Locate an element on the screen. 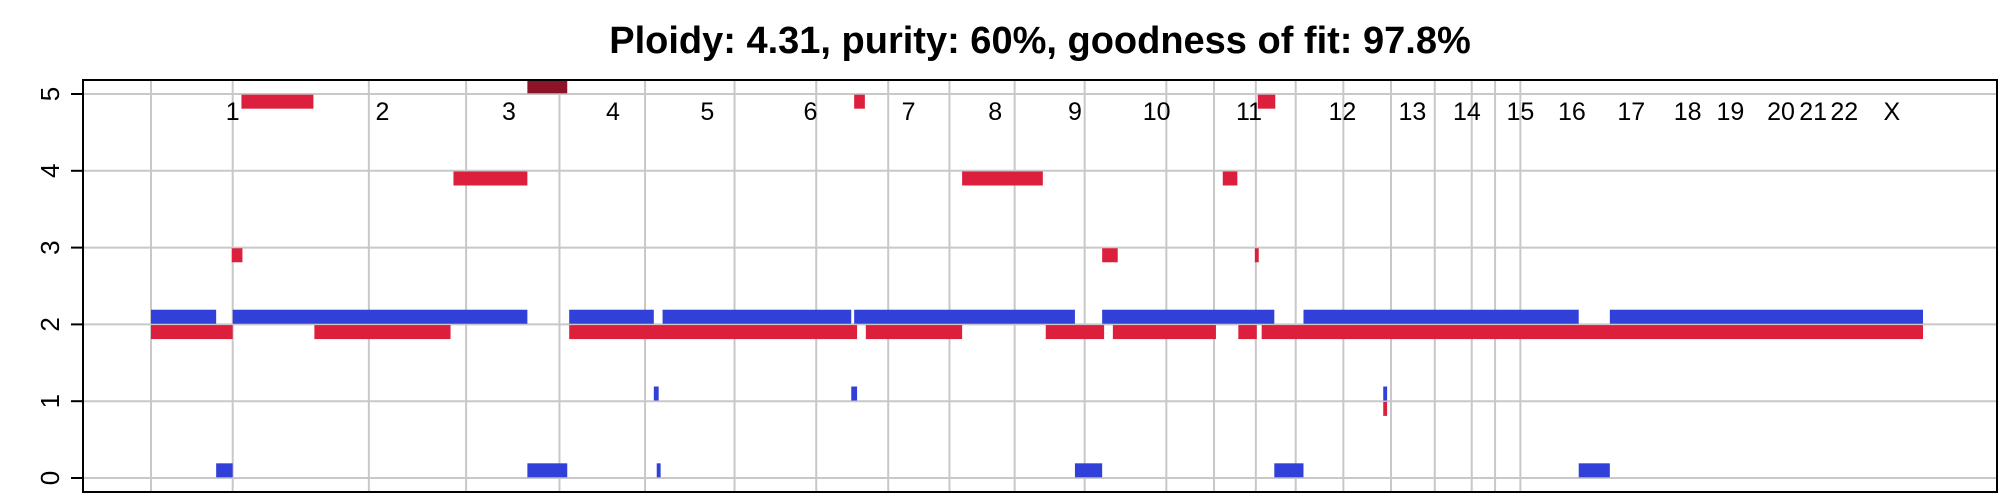  chromosome-label: 3 is located at coordinates (509, 112).